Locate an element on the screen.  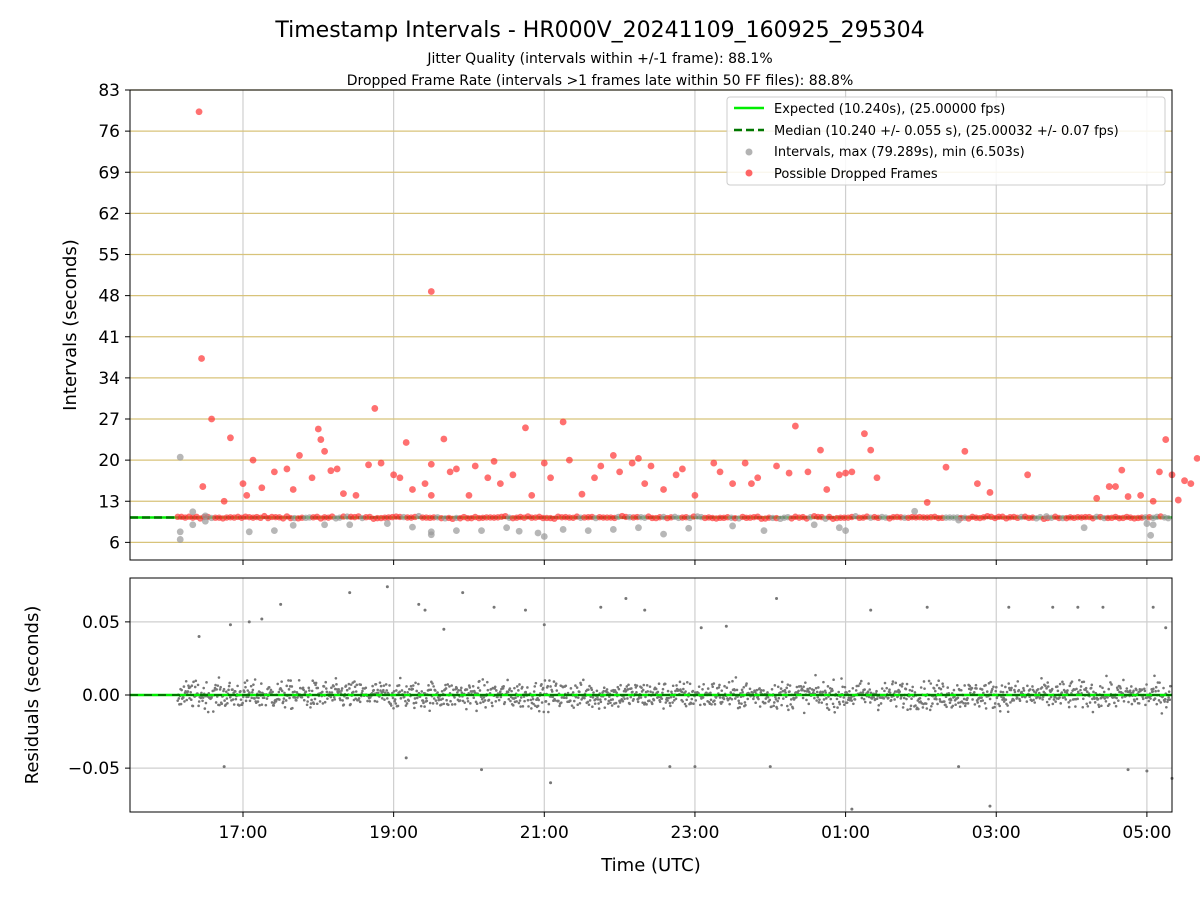
x-tick-label: 21:00 is located at coordinates (544, 833).